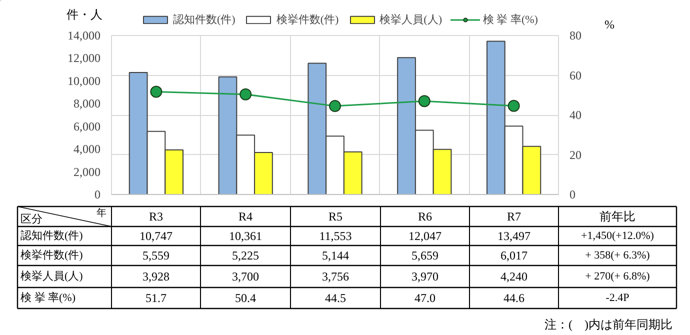  Describe the element at coordinates (84, 58) in the screenshot. I see `y-tick-label: 12,000` at that location.